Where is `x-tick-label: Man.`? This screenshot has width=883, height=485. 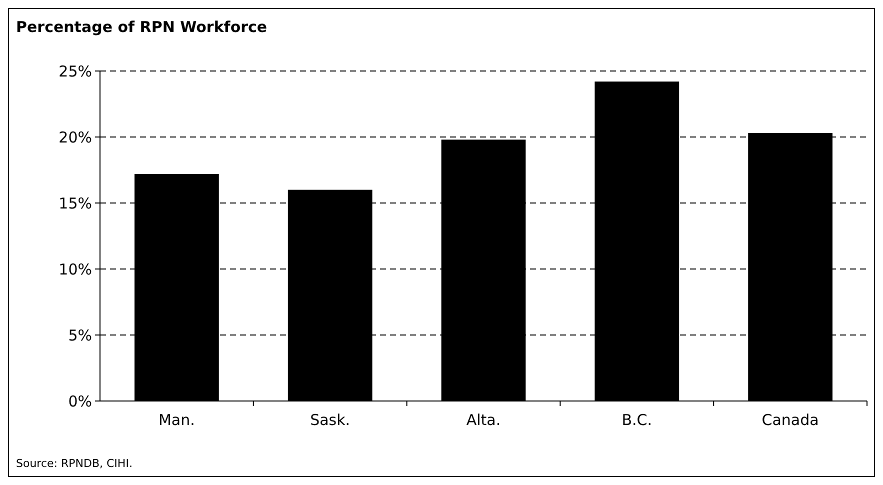 x-tick-label: Man. is located at coordinates (176, 420).